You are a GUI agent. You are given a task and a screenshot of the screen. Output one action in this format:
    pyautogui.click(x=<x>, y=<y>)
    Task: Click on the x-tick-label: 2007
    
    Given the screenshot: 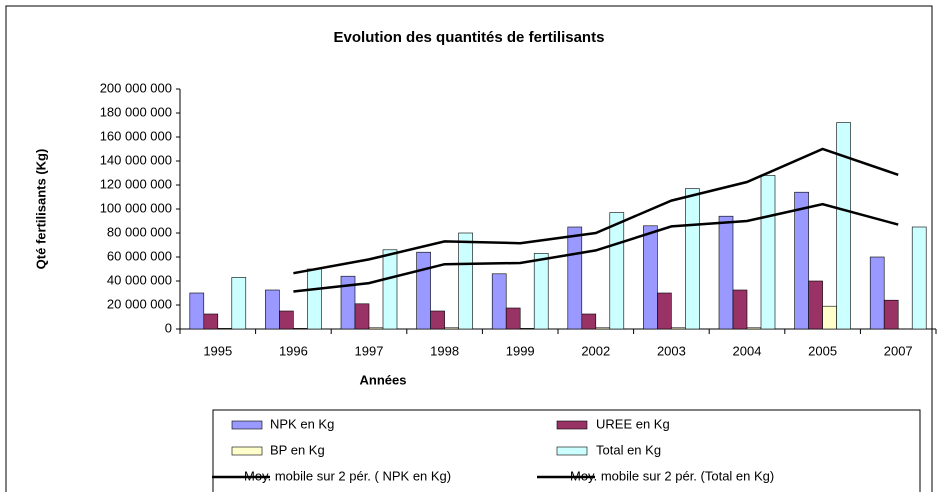 What is the action you would take?
    pyautogui.click(x=898, y=350)
    